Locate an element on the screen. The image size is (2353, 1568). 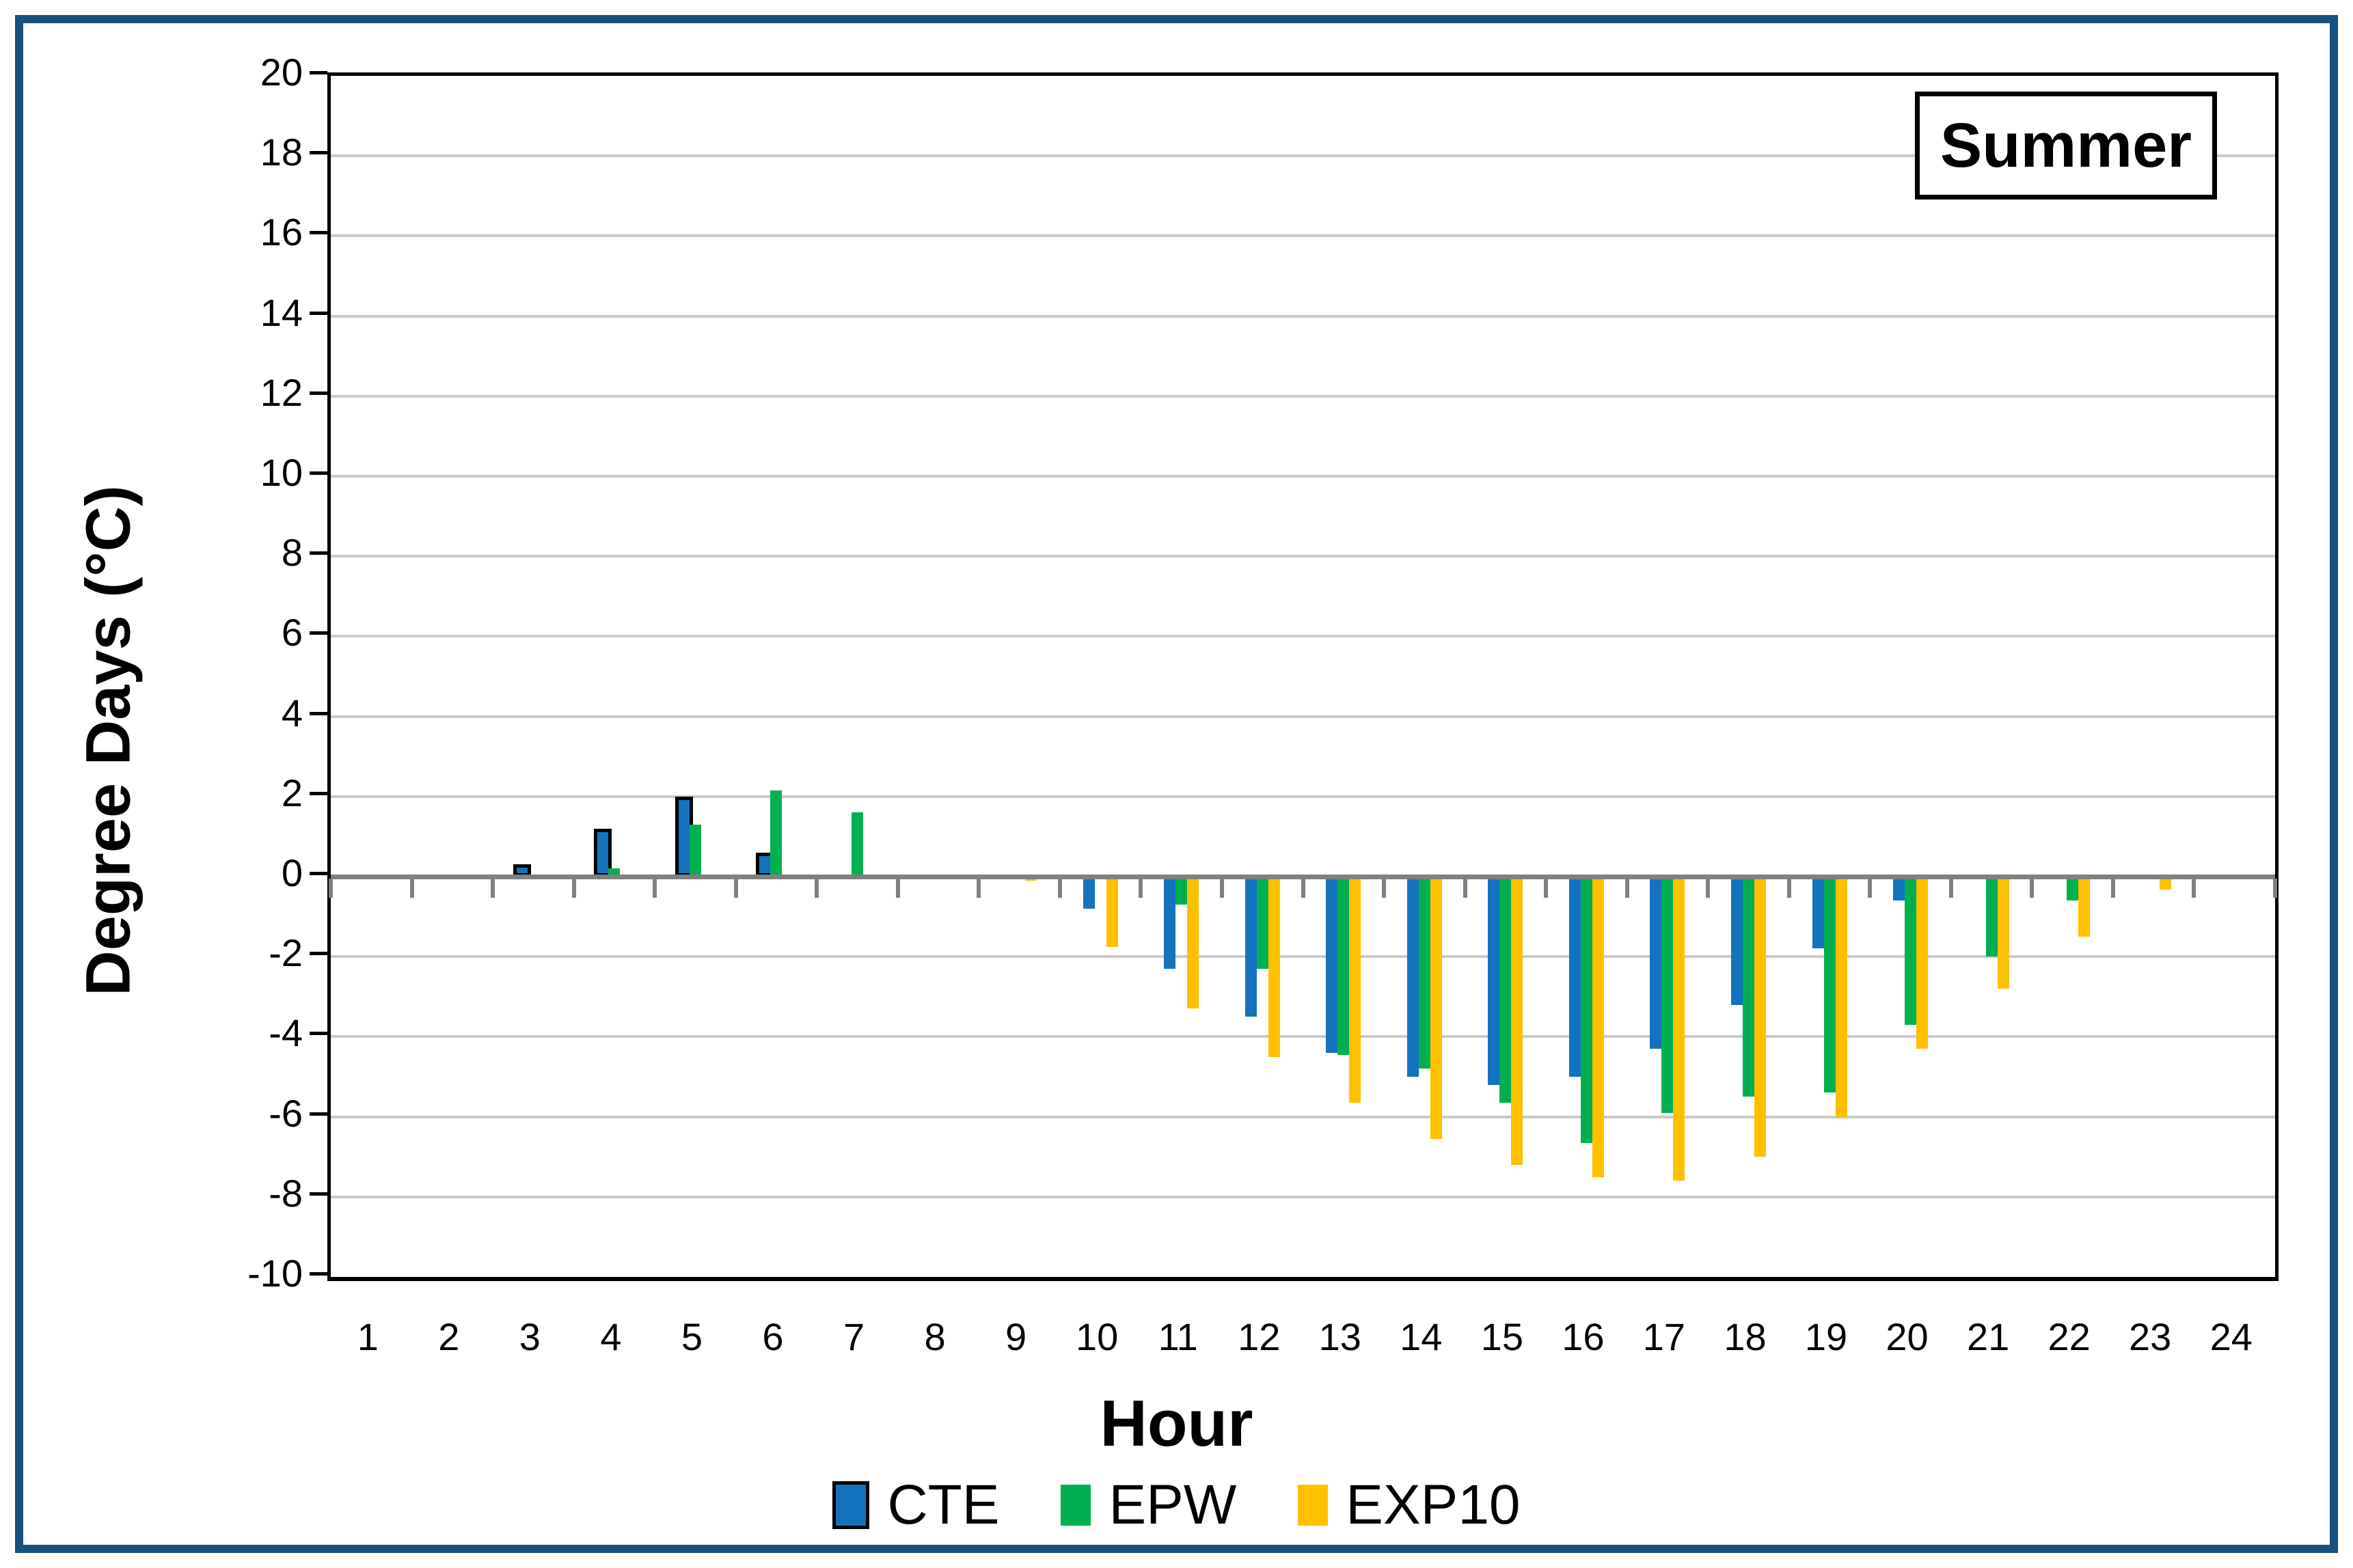
y-axis-title-area: Degree Days (°C) is located at coordinates (109, 741).